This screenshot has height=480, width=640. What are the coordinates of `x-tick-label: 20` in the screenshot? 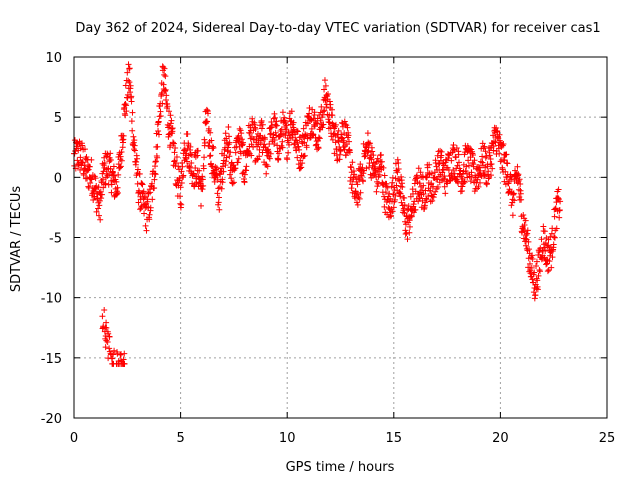 It's located at (500, 438).